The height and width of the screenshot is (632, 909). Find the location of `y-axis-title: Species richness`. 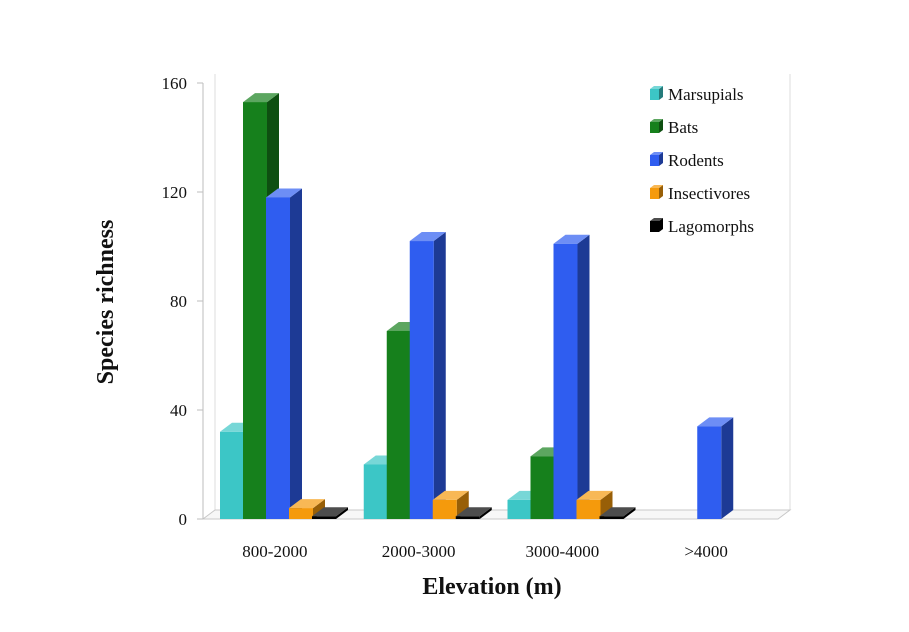

y-axis-title: Species richness is located at coordinates (106, 302).